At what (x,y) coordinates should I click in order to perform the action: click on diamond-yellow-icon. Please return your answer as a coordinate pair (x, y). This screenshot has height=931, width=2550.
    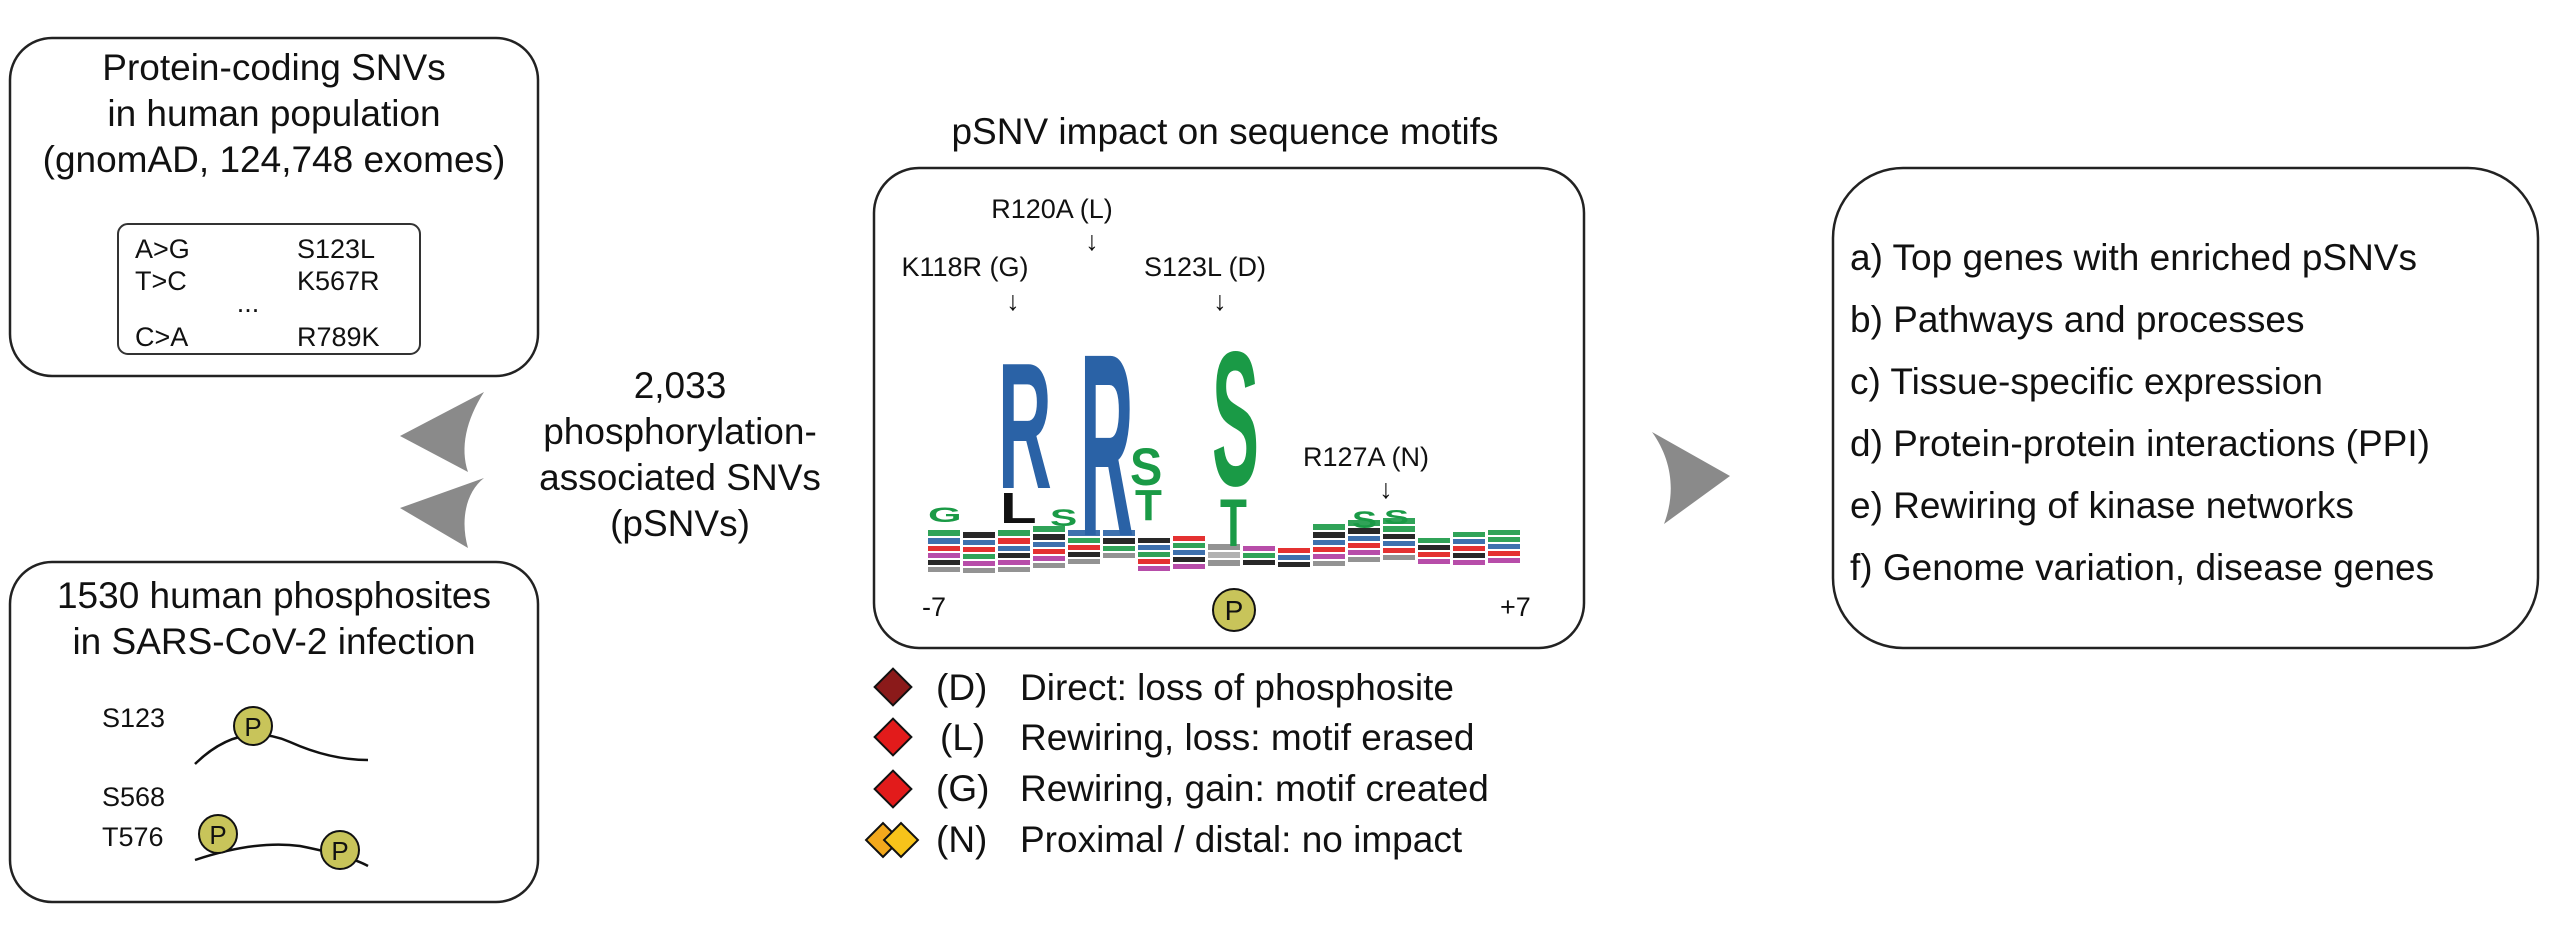
    Looking at the image, I should click on (901, 840).